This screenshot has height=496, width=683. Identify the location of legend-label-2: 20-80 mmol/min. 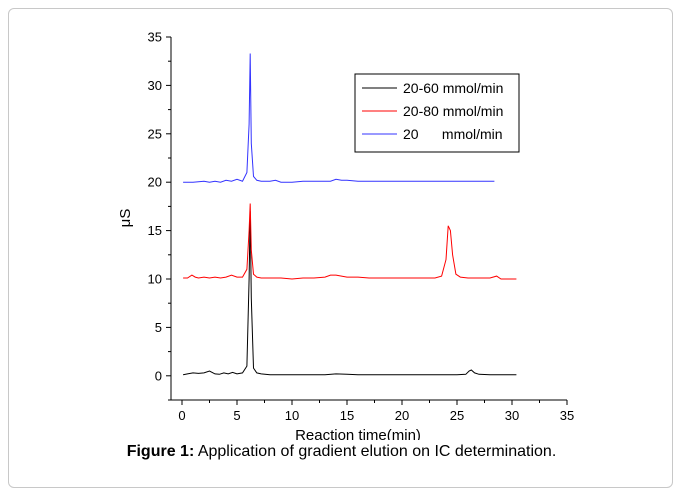
(453, 111).